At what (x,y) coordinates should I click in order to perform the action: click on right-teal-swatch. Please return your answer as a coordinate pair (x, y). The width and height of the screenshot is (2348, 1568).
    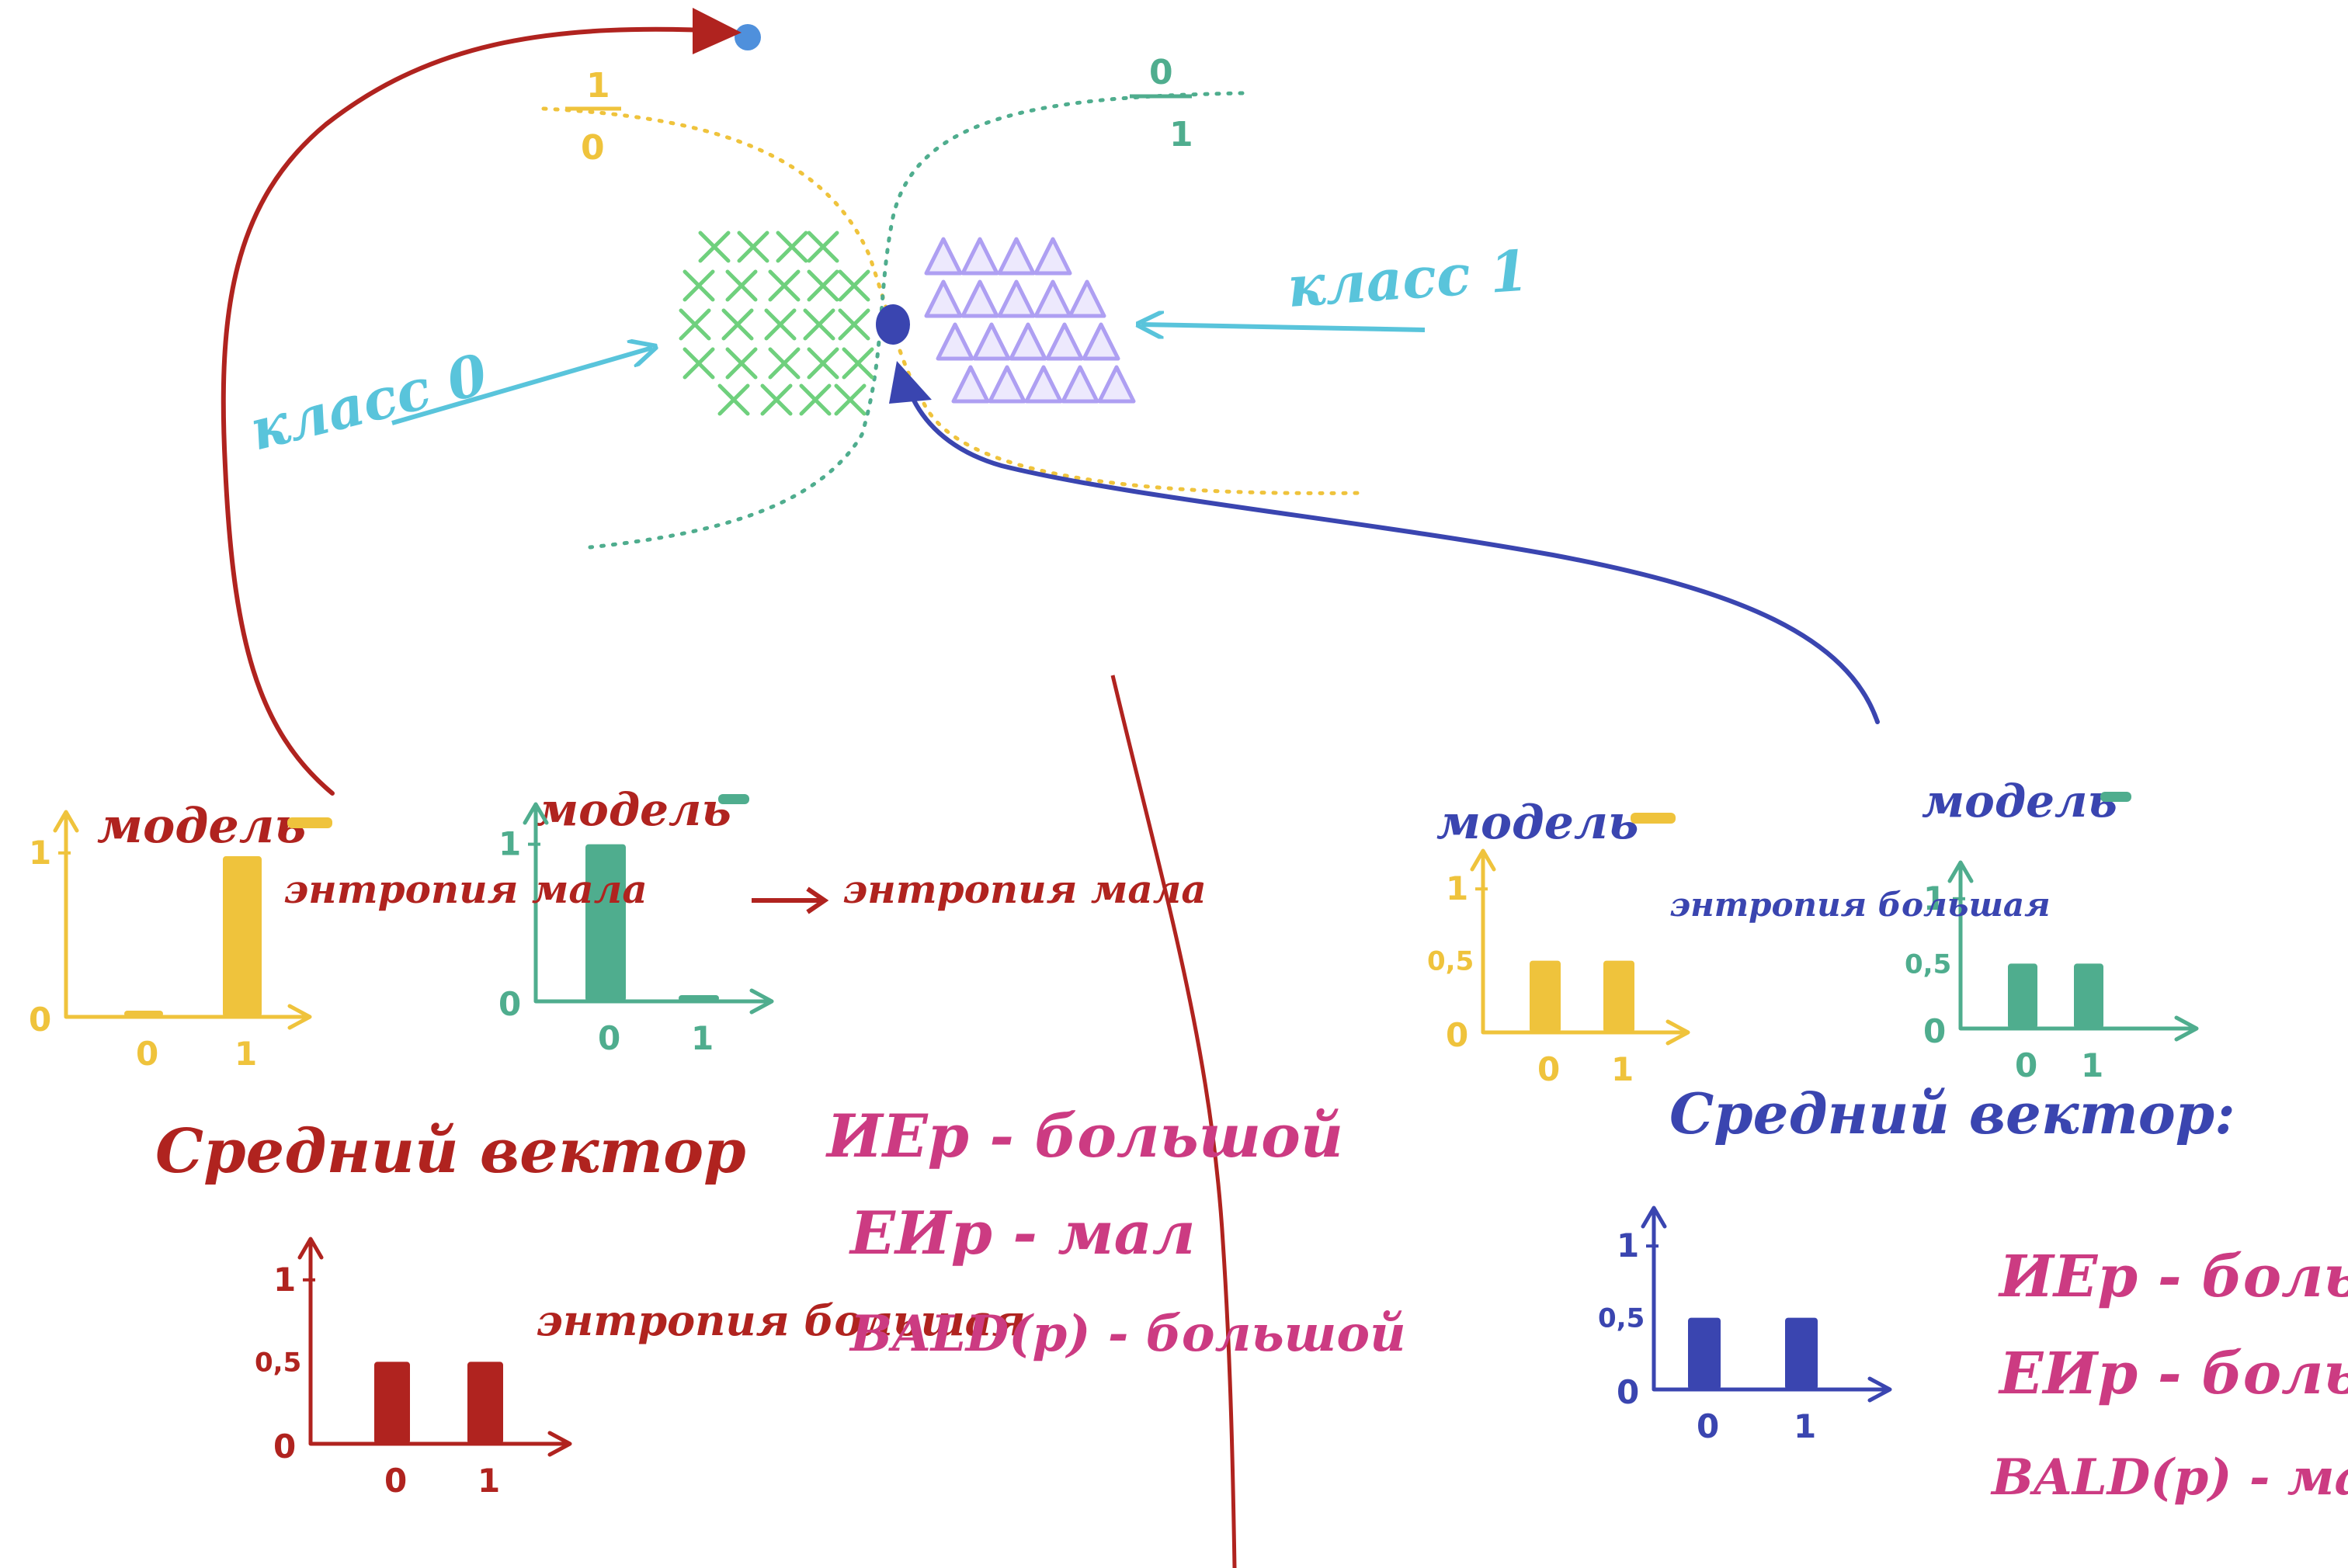
    Looking at the image, I should click on (2115, 797).